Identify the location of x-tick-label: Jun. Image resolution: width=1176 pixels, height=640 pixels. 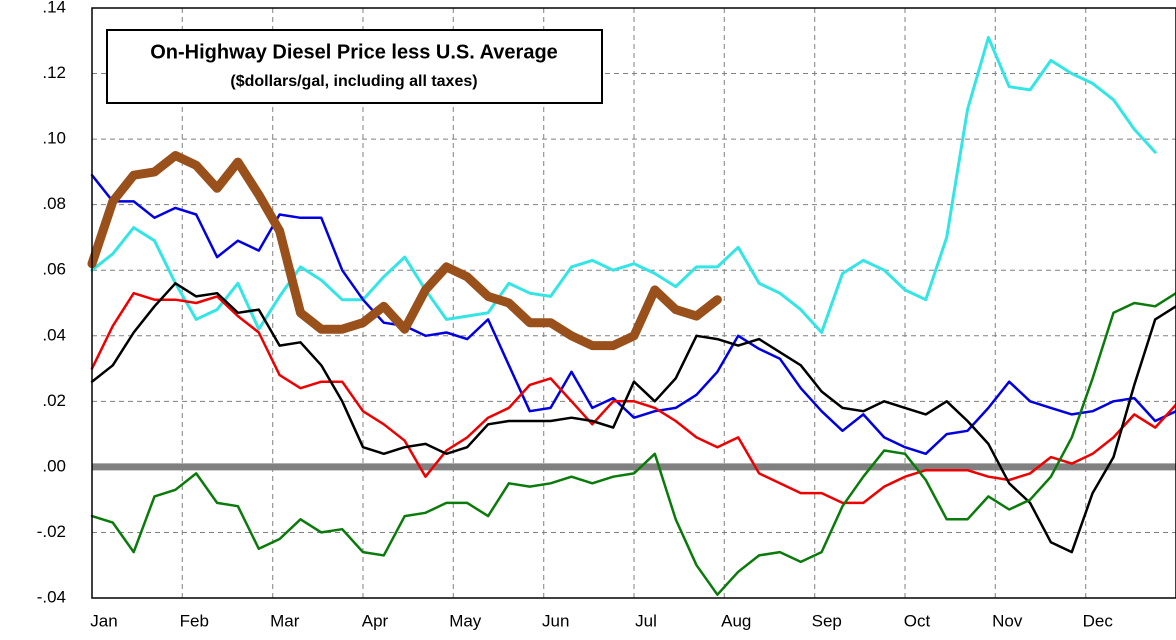
(555, 620).